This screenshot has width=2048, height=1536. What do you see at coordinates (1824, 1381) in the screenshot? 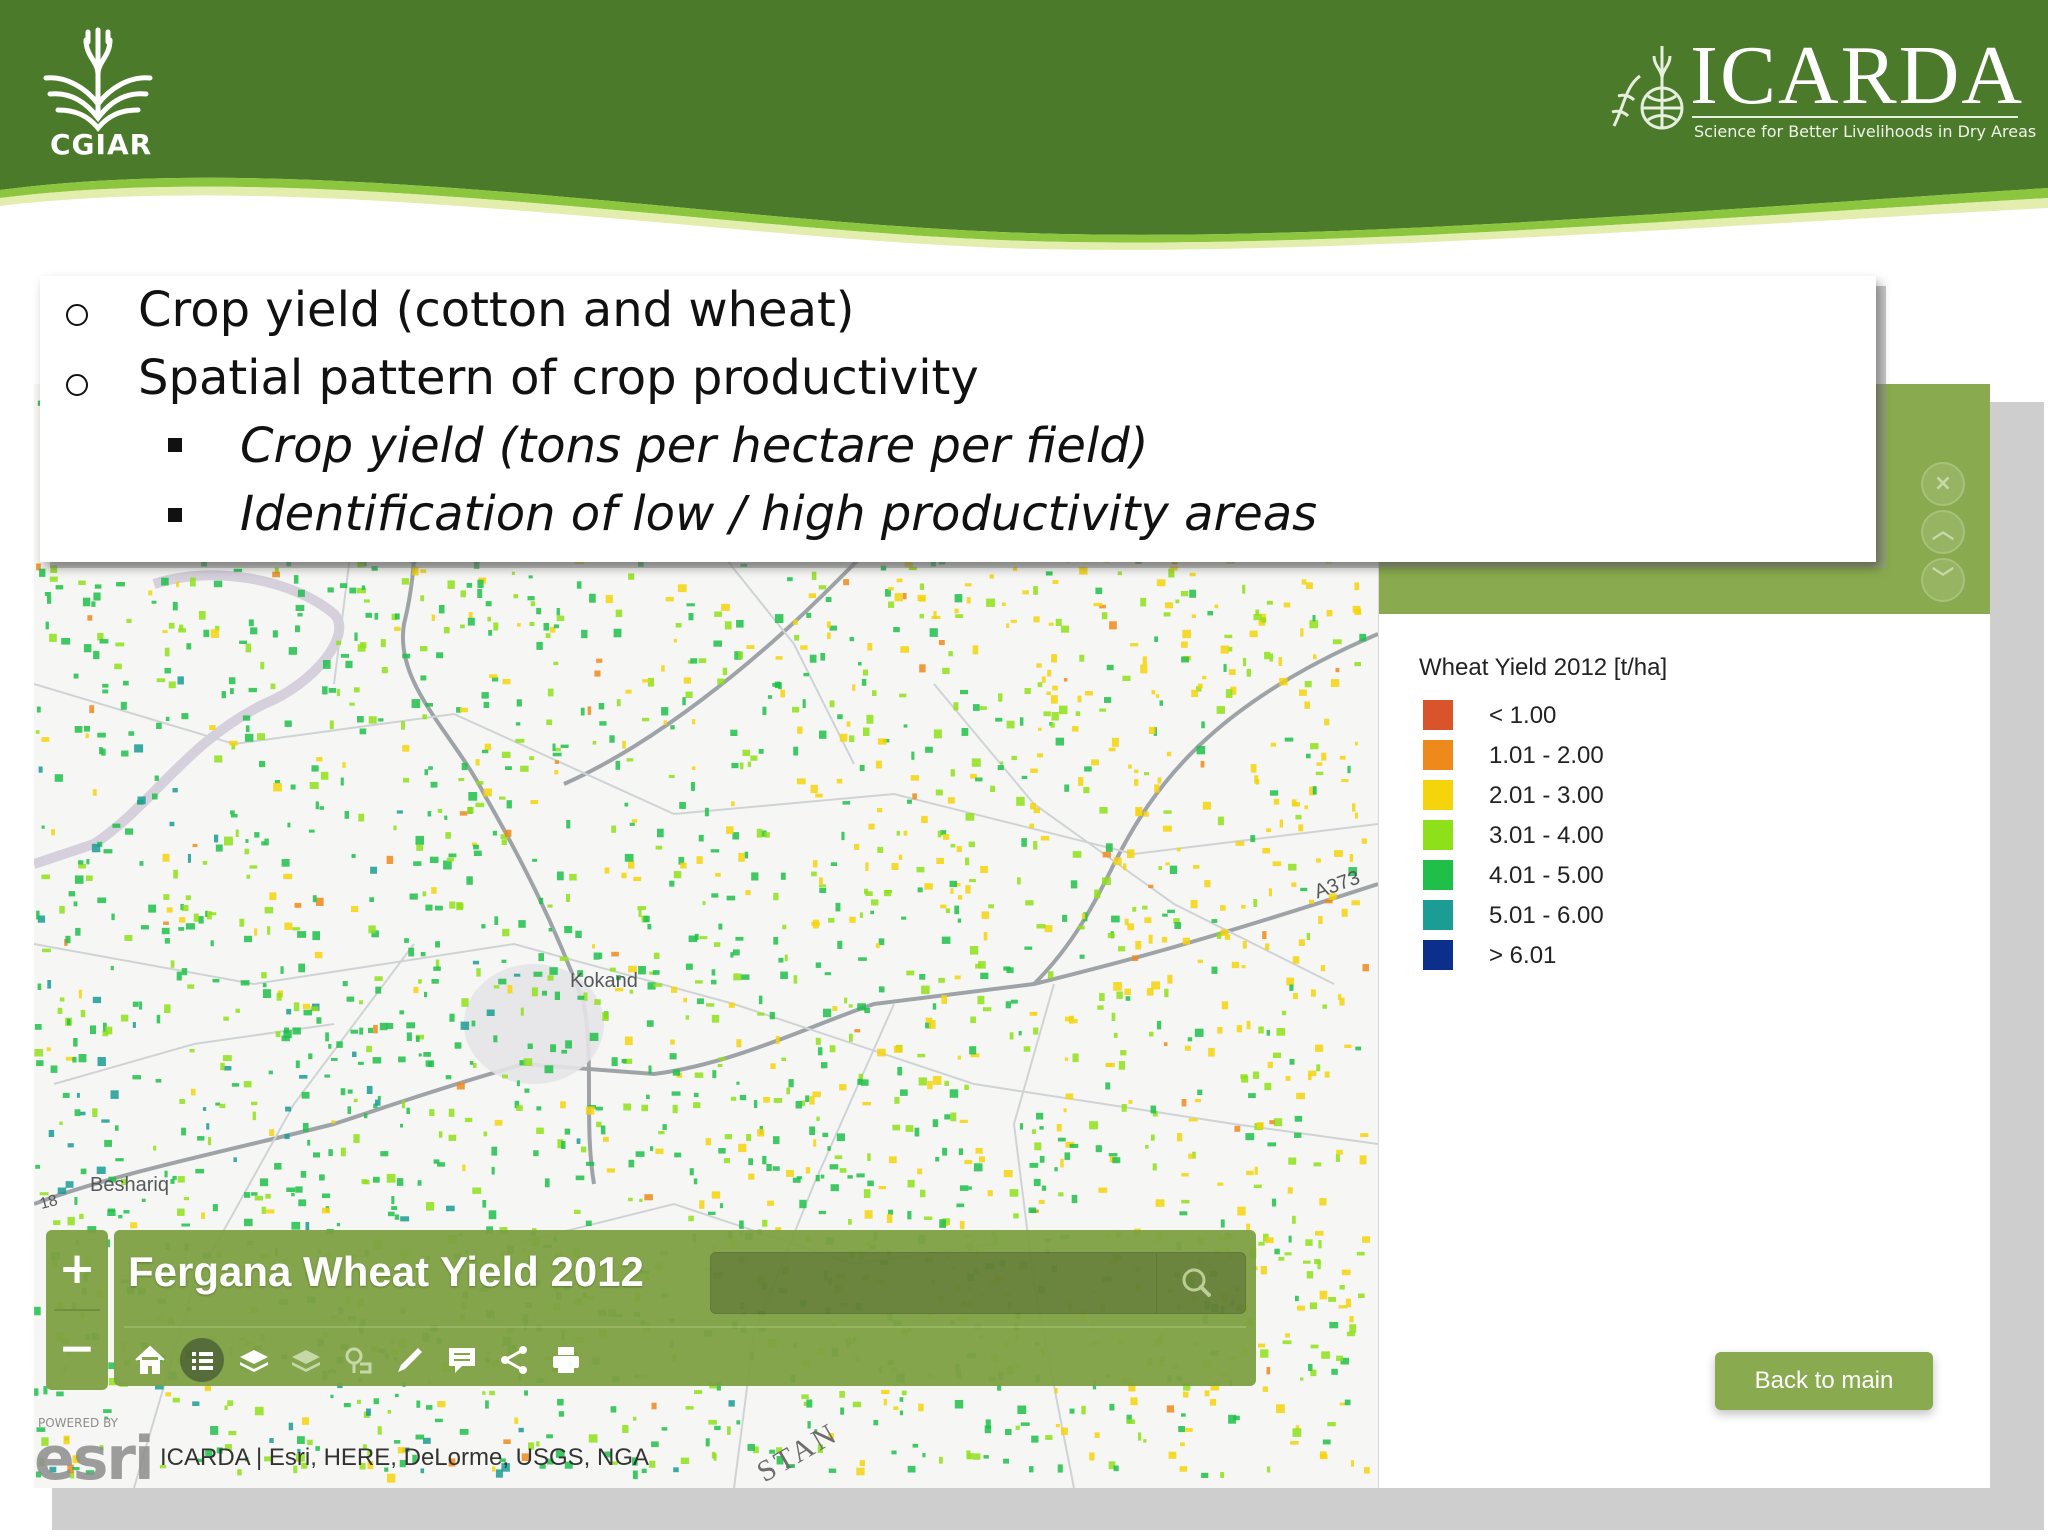
I see `back-to-main-button: Back to main` at bounding box center [1824, 1381].